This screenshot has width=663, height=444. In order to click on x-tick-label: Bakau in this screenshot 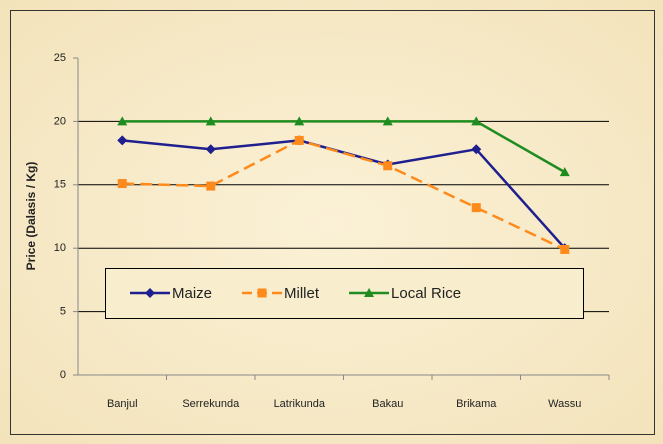, I will do `click(387, 404)`.